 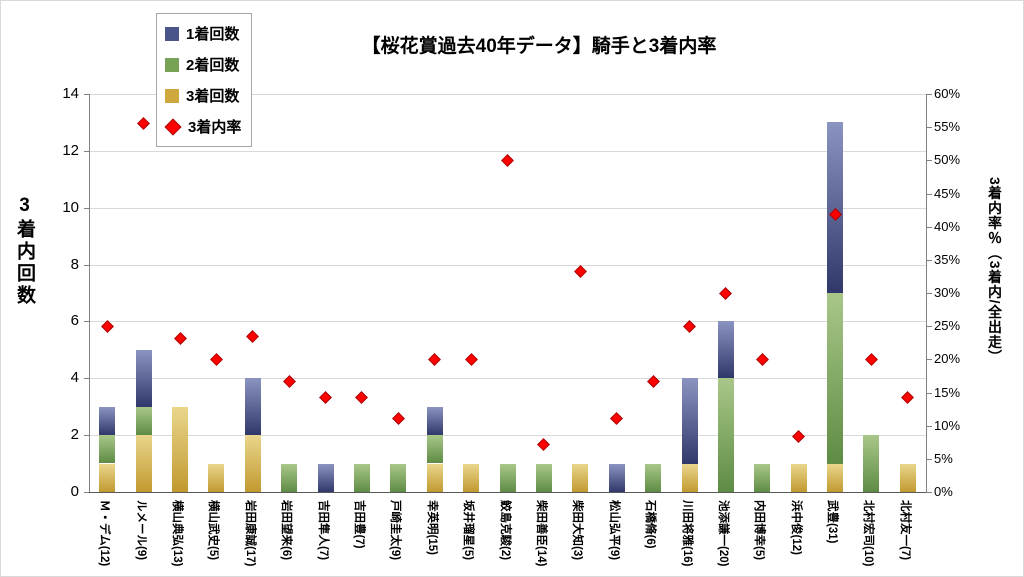 What do you see at coordinates (947, 160) in the screenshot?
I see `right-axis-tick-label: 50%` at bounding box center [947, 160].